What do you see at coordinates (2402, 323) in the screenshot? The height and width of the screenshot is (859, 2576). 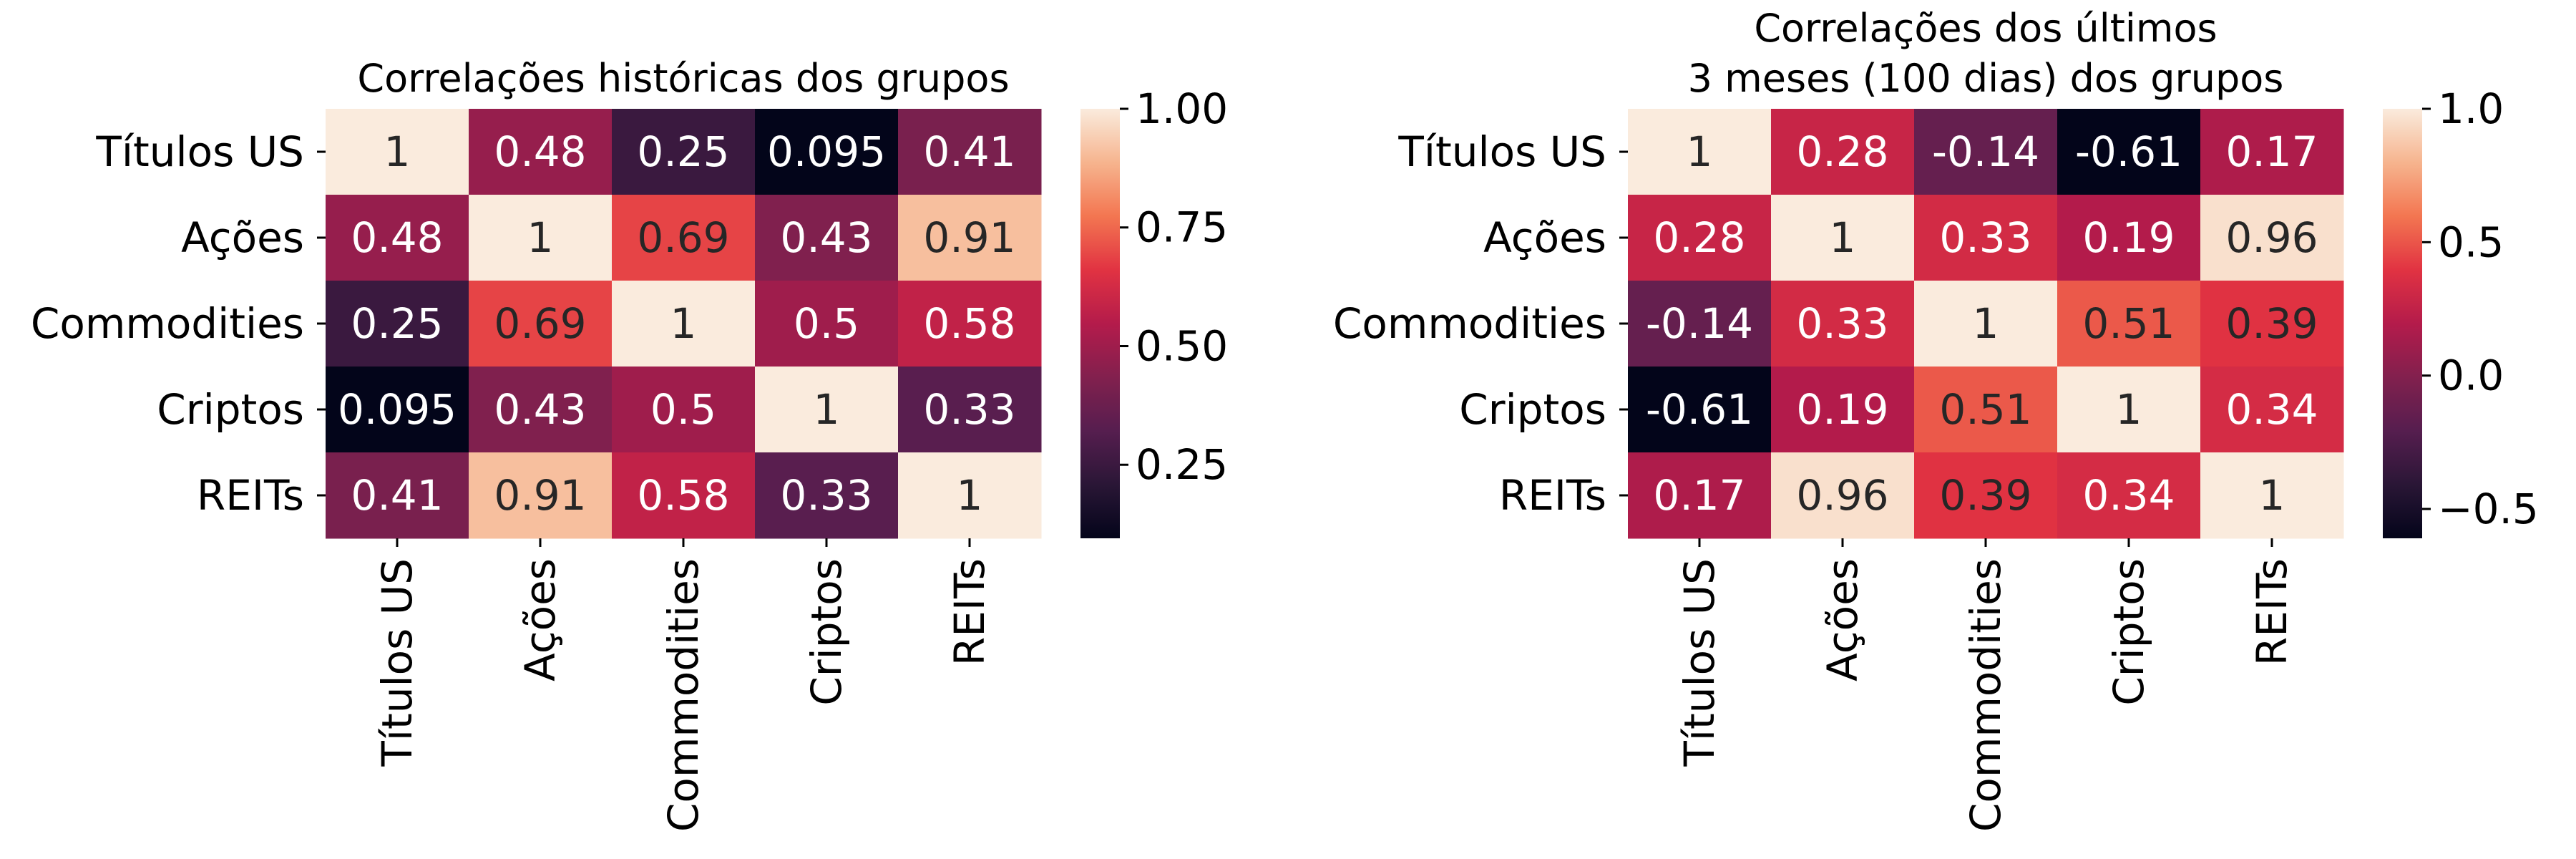 I see `colorbar` at bounding box center [2402, 323].